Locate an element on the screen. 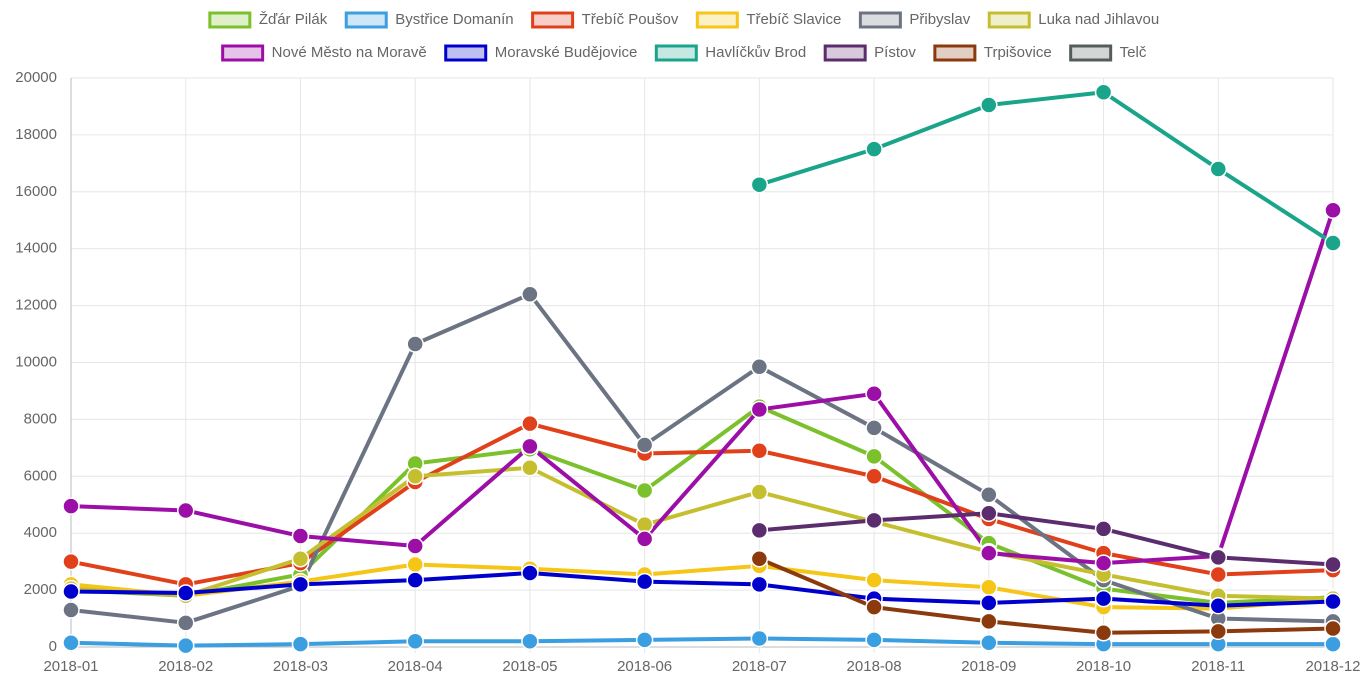  x-tick-label: 2018-02 is located at coordinates (185, 666).